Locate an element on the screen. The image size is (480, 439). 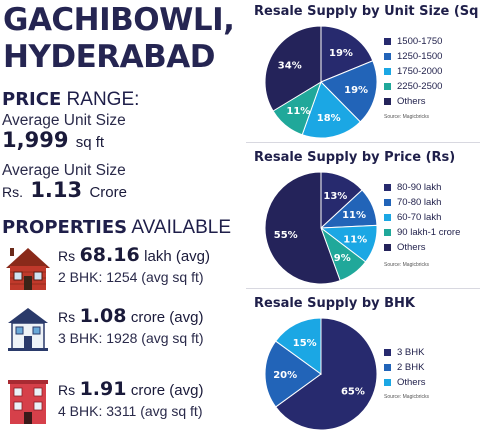
properties-heading: PROPERTIES AVAILABLE is located at coordinates (117, 227).